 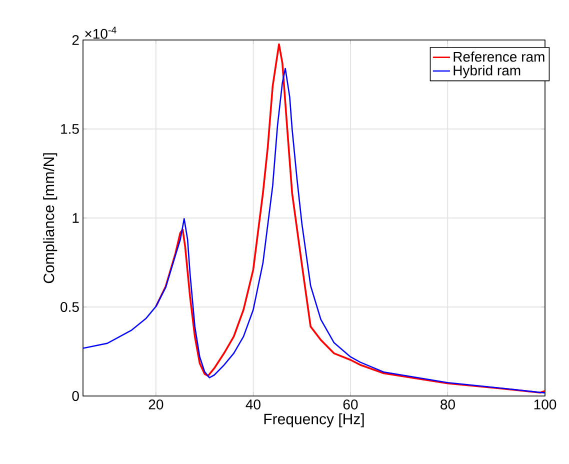 What do you see at coordinates (75, 40) in the screenshot?
I see `y-tick-label: 2` at bounding box center [75, 40].